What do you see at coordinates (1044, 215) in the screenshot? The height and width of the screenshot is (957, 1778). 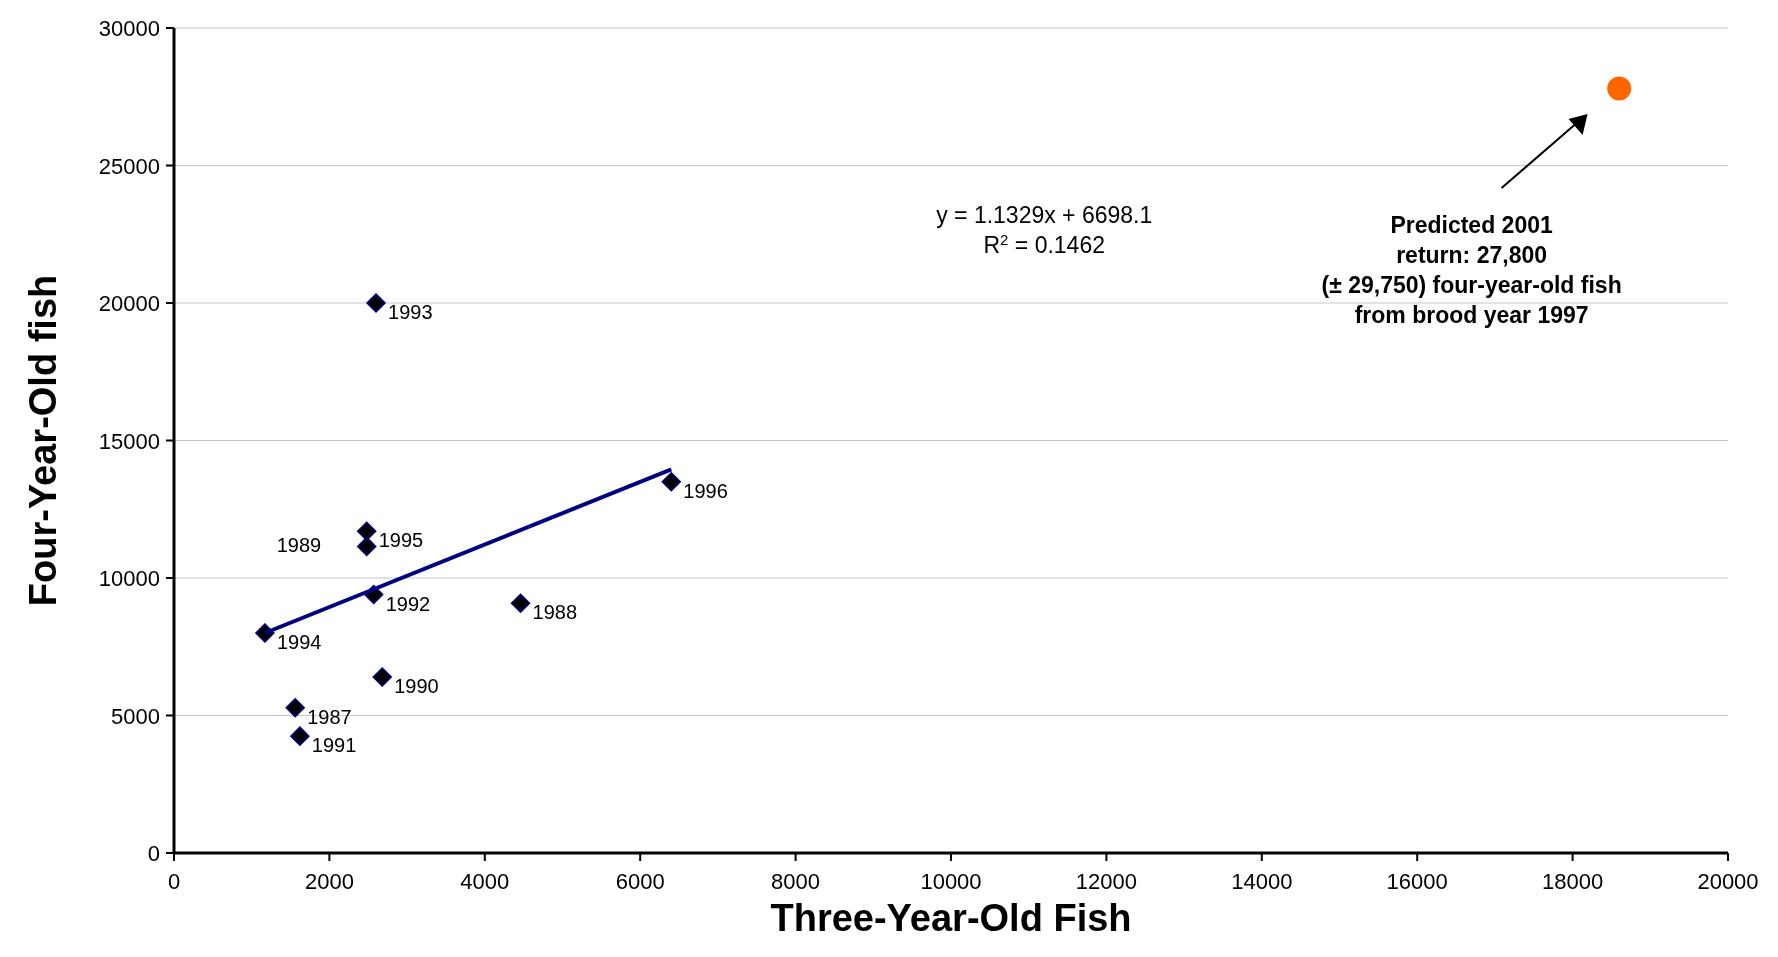 I see `annotation: y = 1.1329x + 6698.1` at bounding box center [1044, 215].